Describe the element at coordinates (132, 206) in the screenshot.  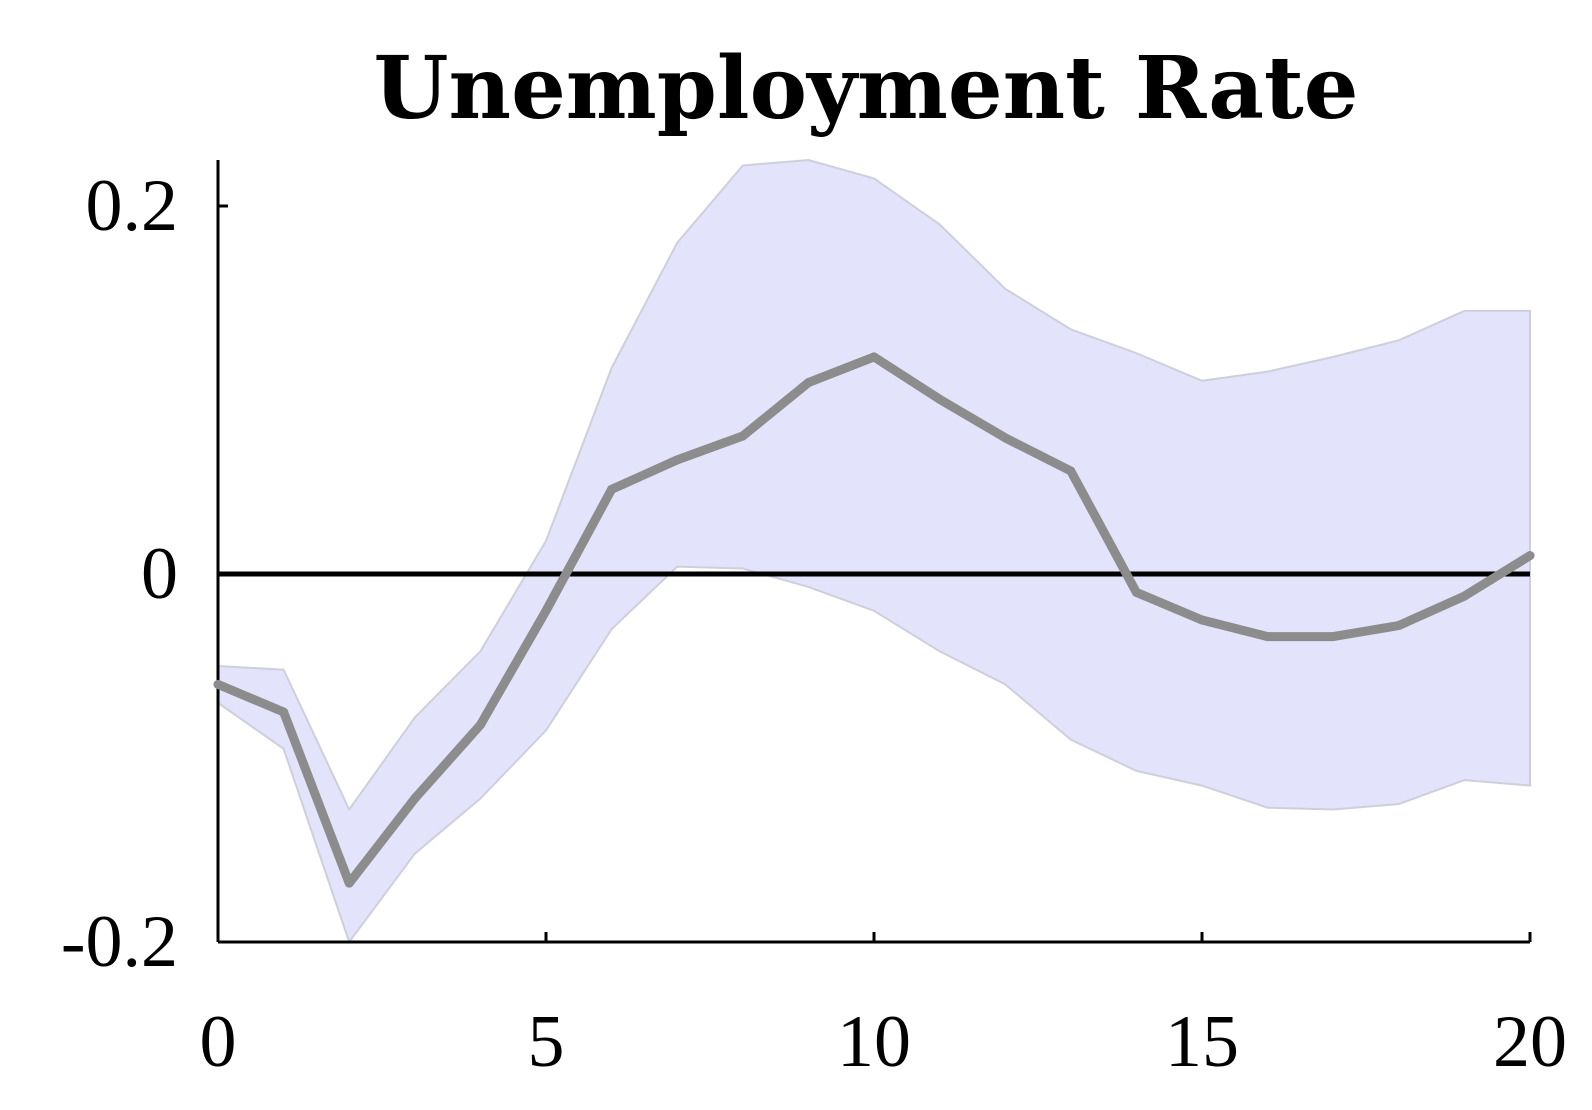
I see `y-tick-label: 0.2` at that location.